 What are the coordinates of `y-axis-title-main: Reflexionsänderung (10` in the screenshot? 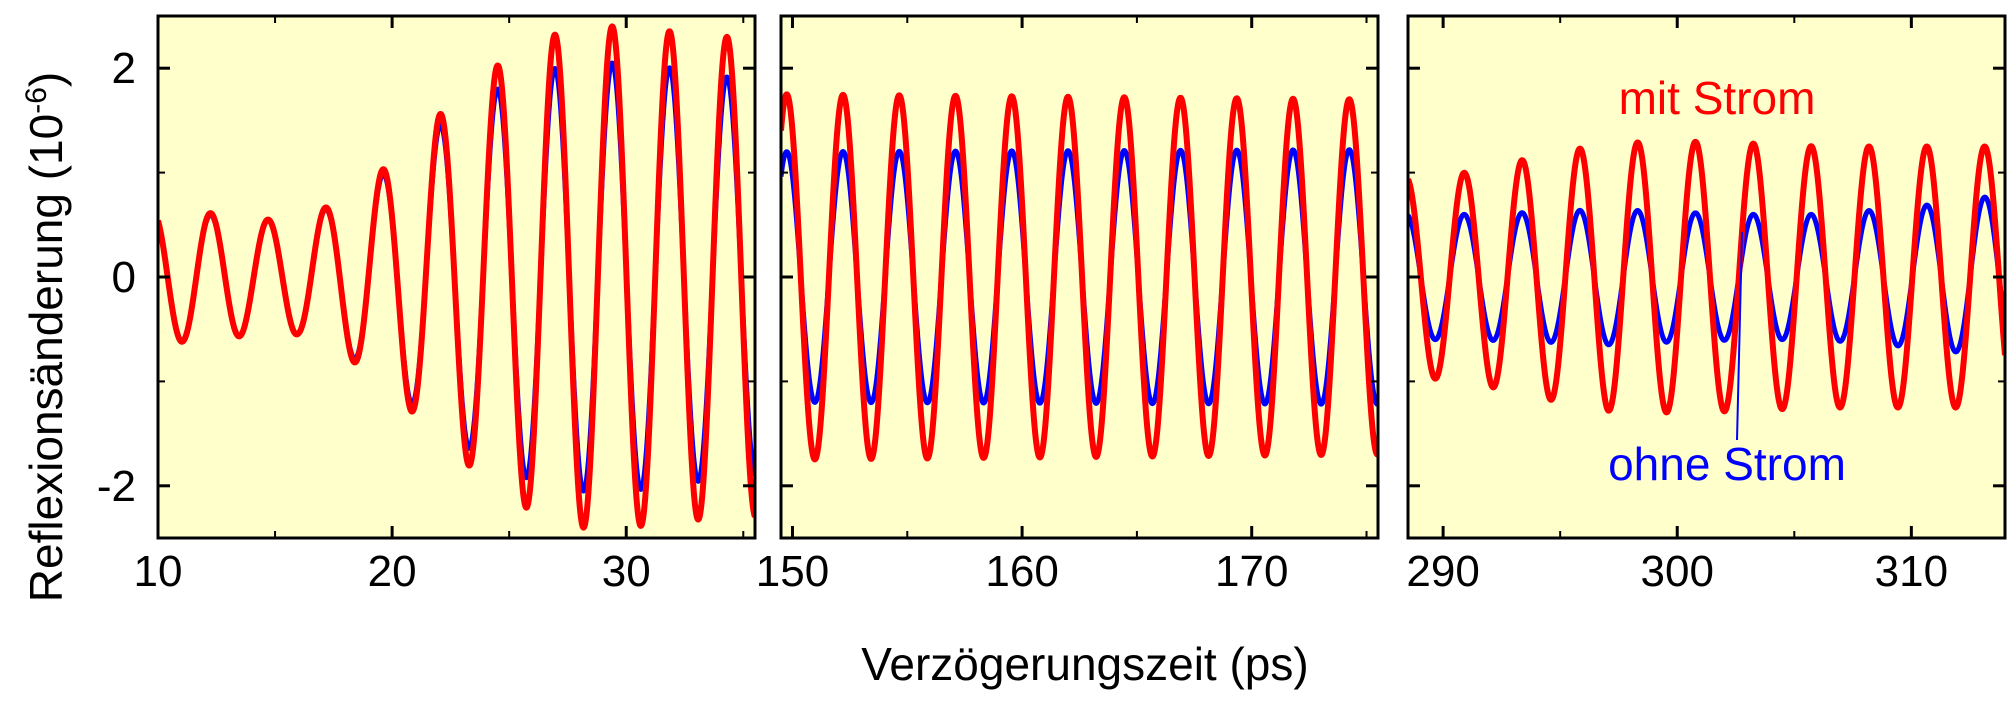 It's located at (46, 358).